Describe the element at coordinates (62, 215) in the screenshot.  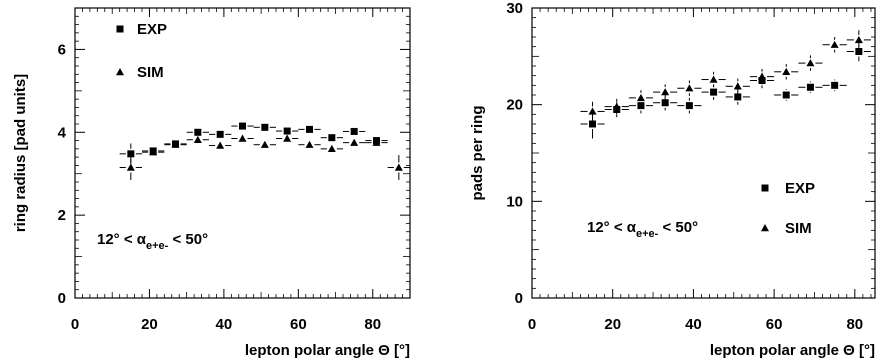
I see `y-tick-label: 2` at that location.